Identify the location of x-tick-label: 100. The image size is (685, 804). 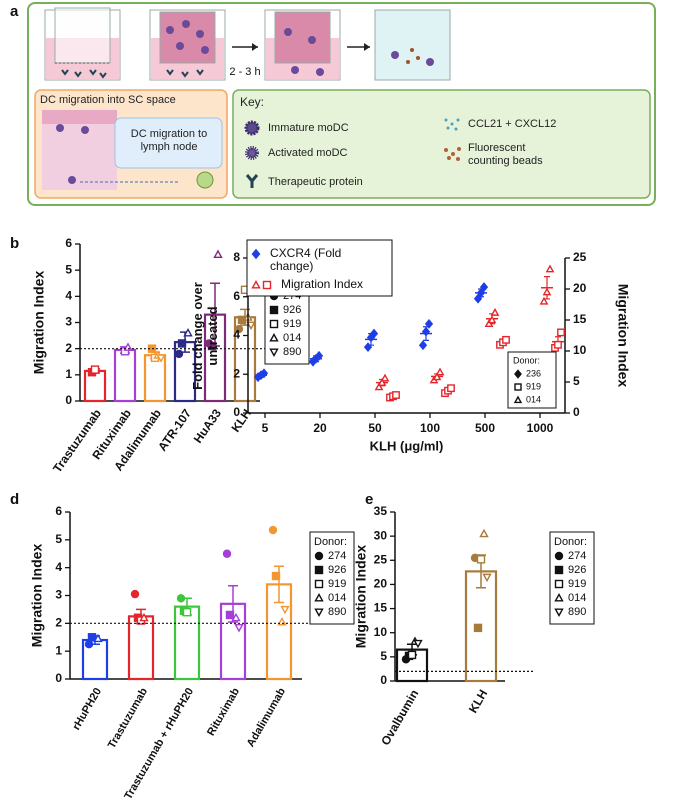
(430, 428).